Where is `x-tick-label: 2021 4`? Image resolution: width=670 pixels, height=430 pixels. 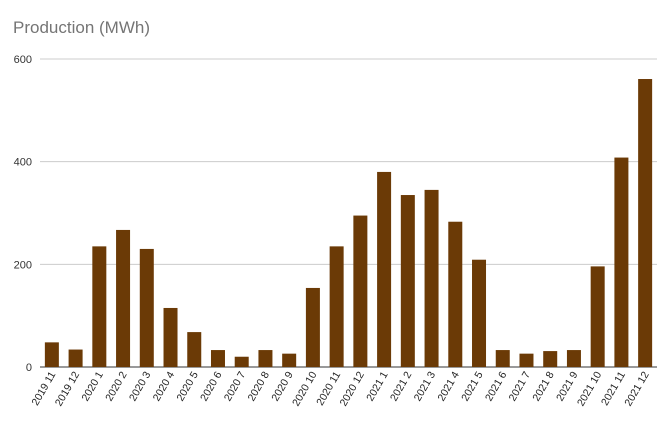 x-tick-label: 2021 4 is located at coordinates (448, 386).